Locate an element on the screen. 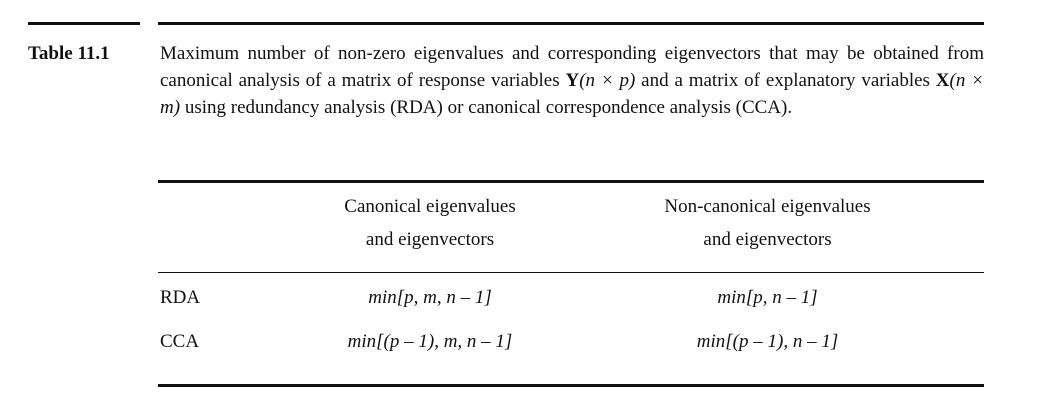 The image size is (1052, 418). x-matrix-symbol: X is located at coordinates (942, 80).